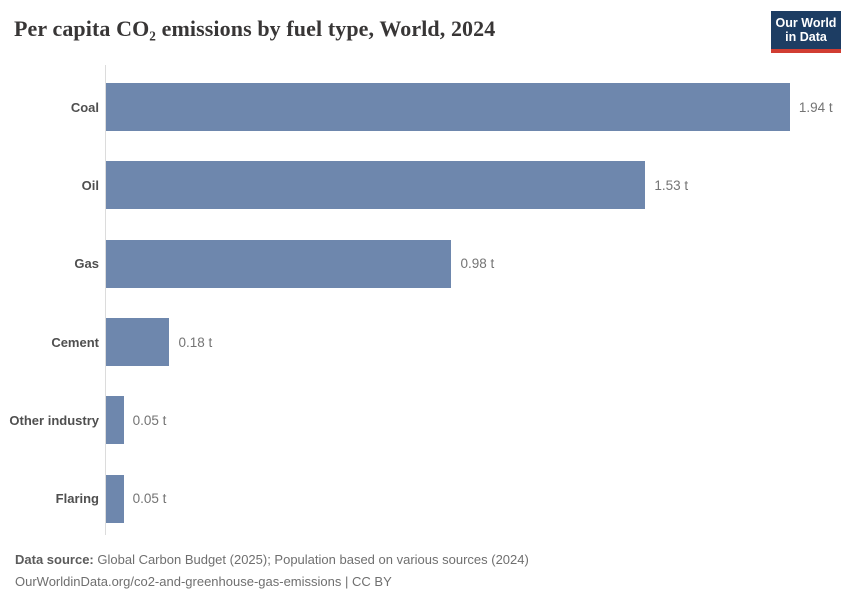 Image resolution: width=850 pixels, height=600 pixels. I want to click on owid-logo-line2: in Data, so click(806, 37).